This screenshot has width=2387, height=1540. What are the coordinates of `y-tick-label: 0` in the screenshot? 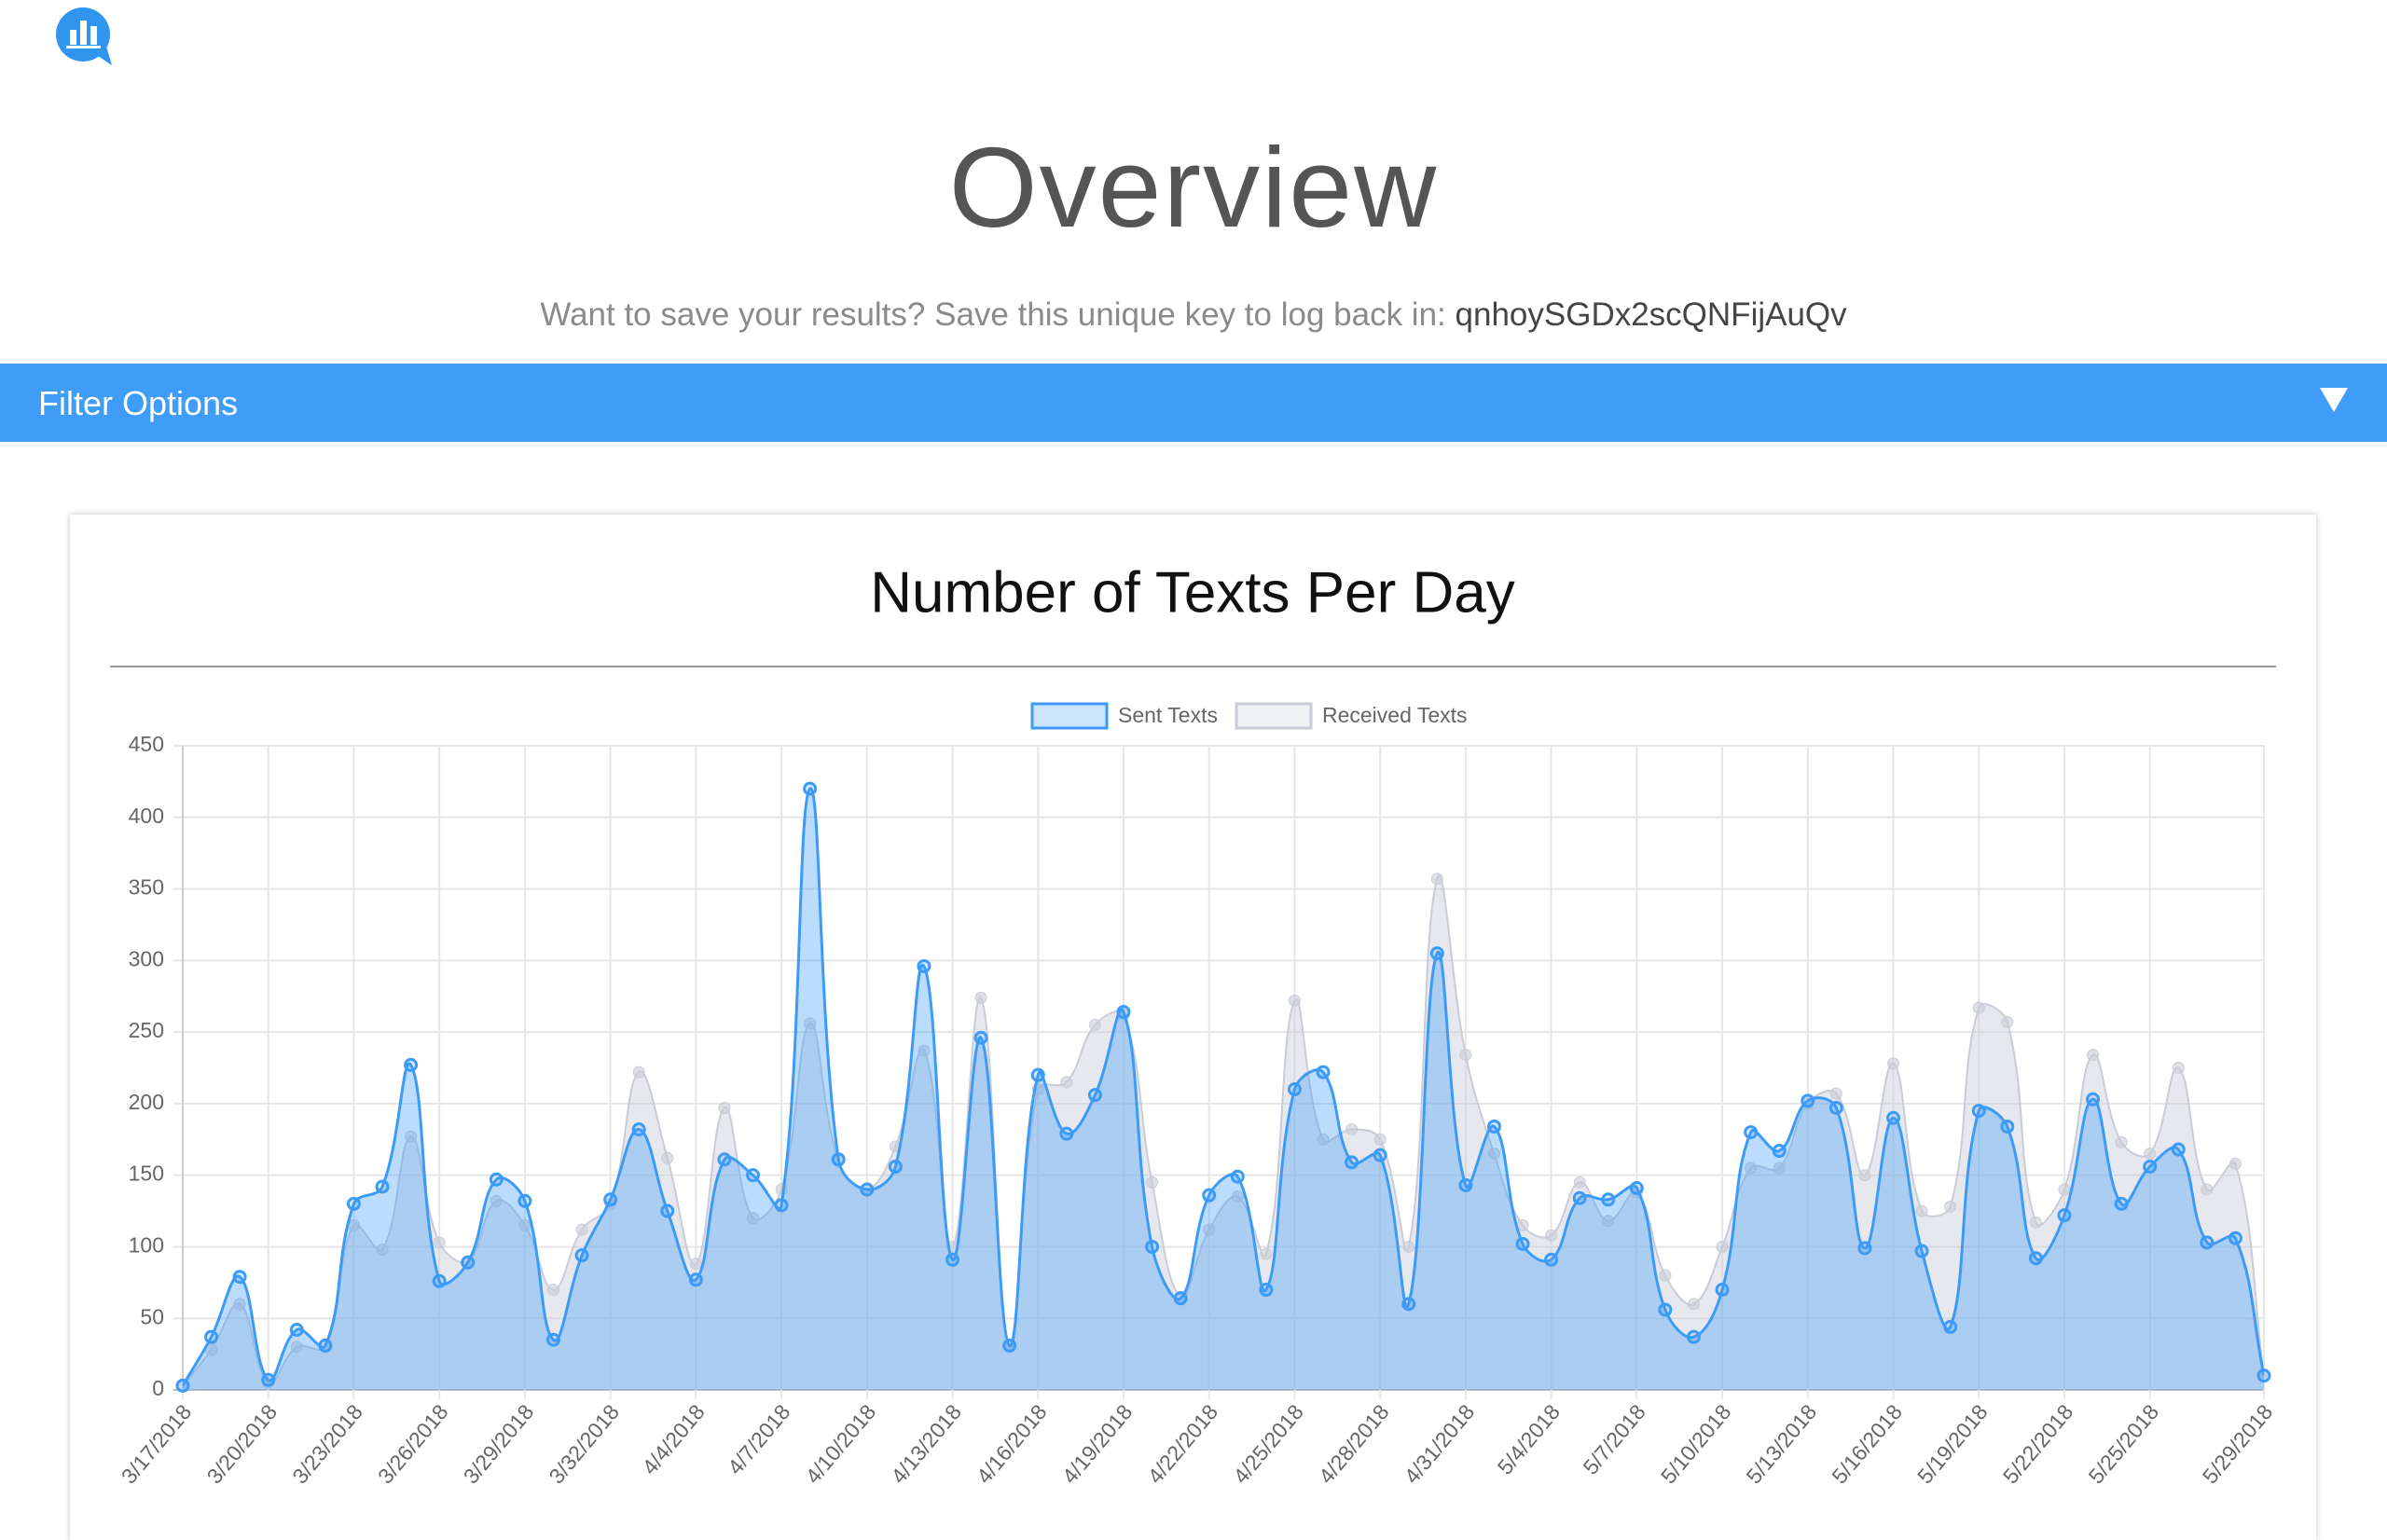 It's located at (158, 1388).